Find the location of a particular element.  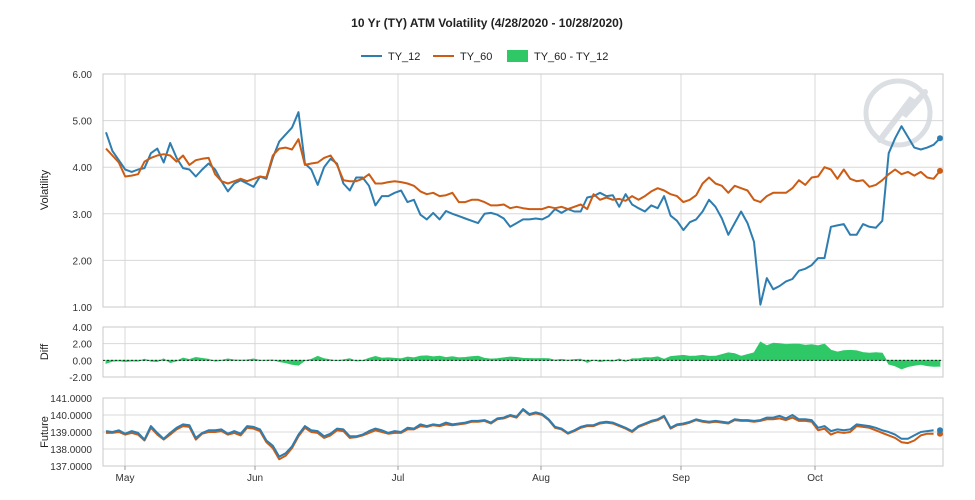

future-endpoint-future_a is located at coordinates (940, 430).